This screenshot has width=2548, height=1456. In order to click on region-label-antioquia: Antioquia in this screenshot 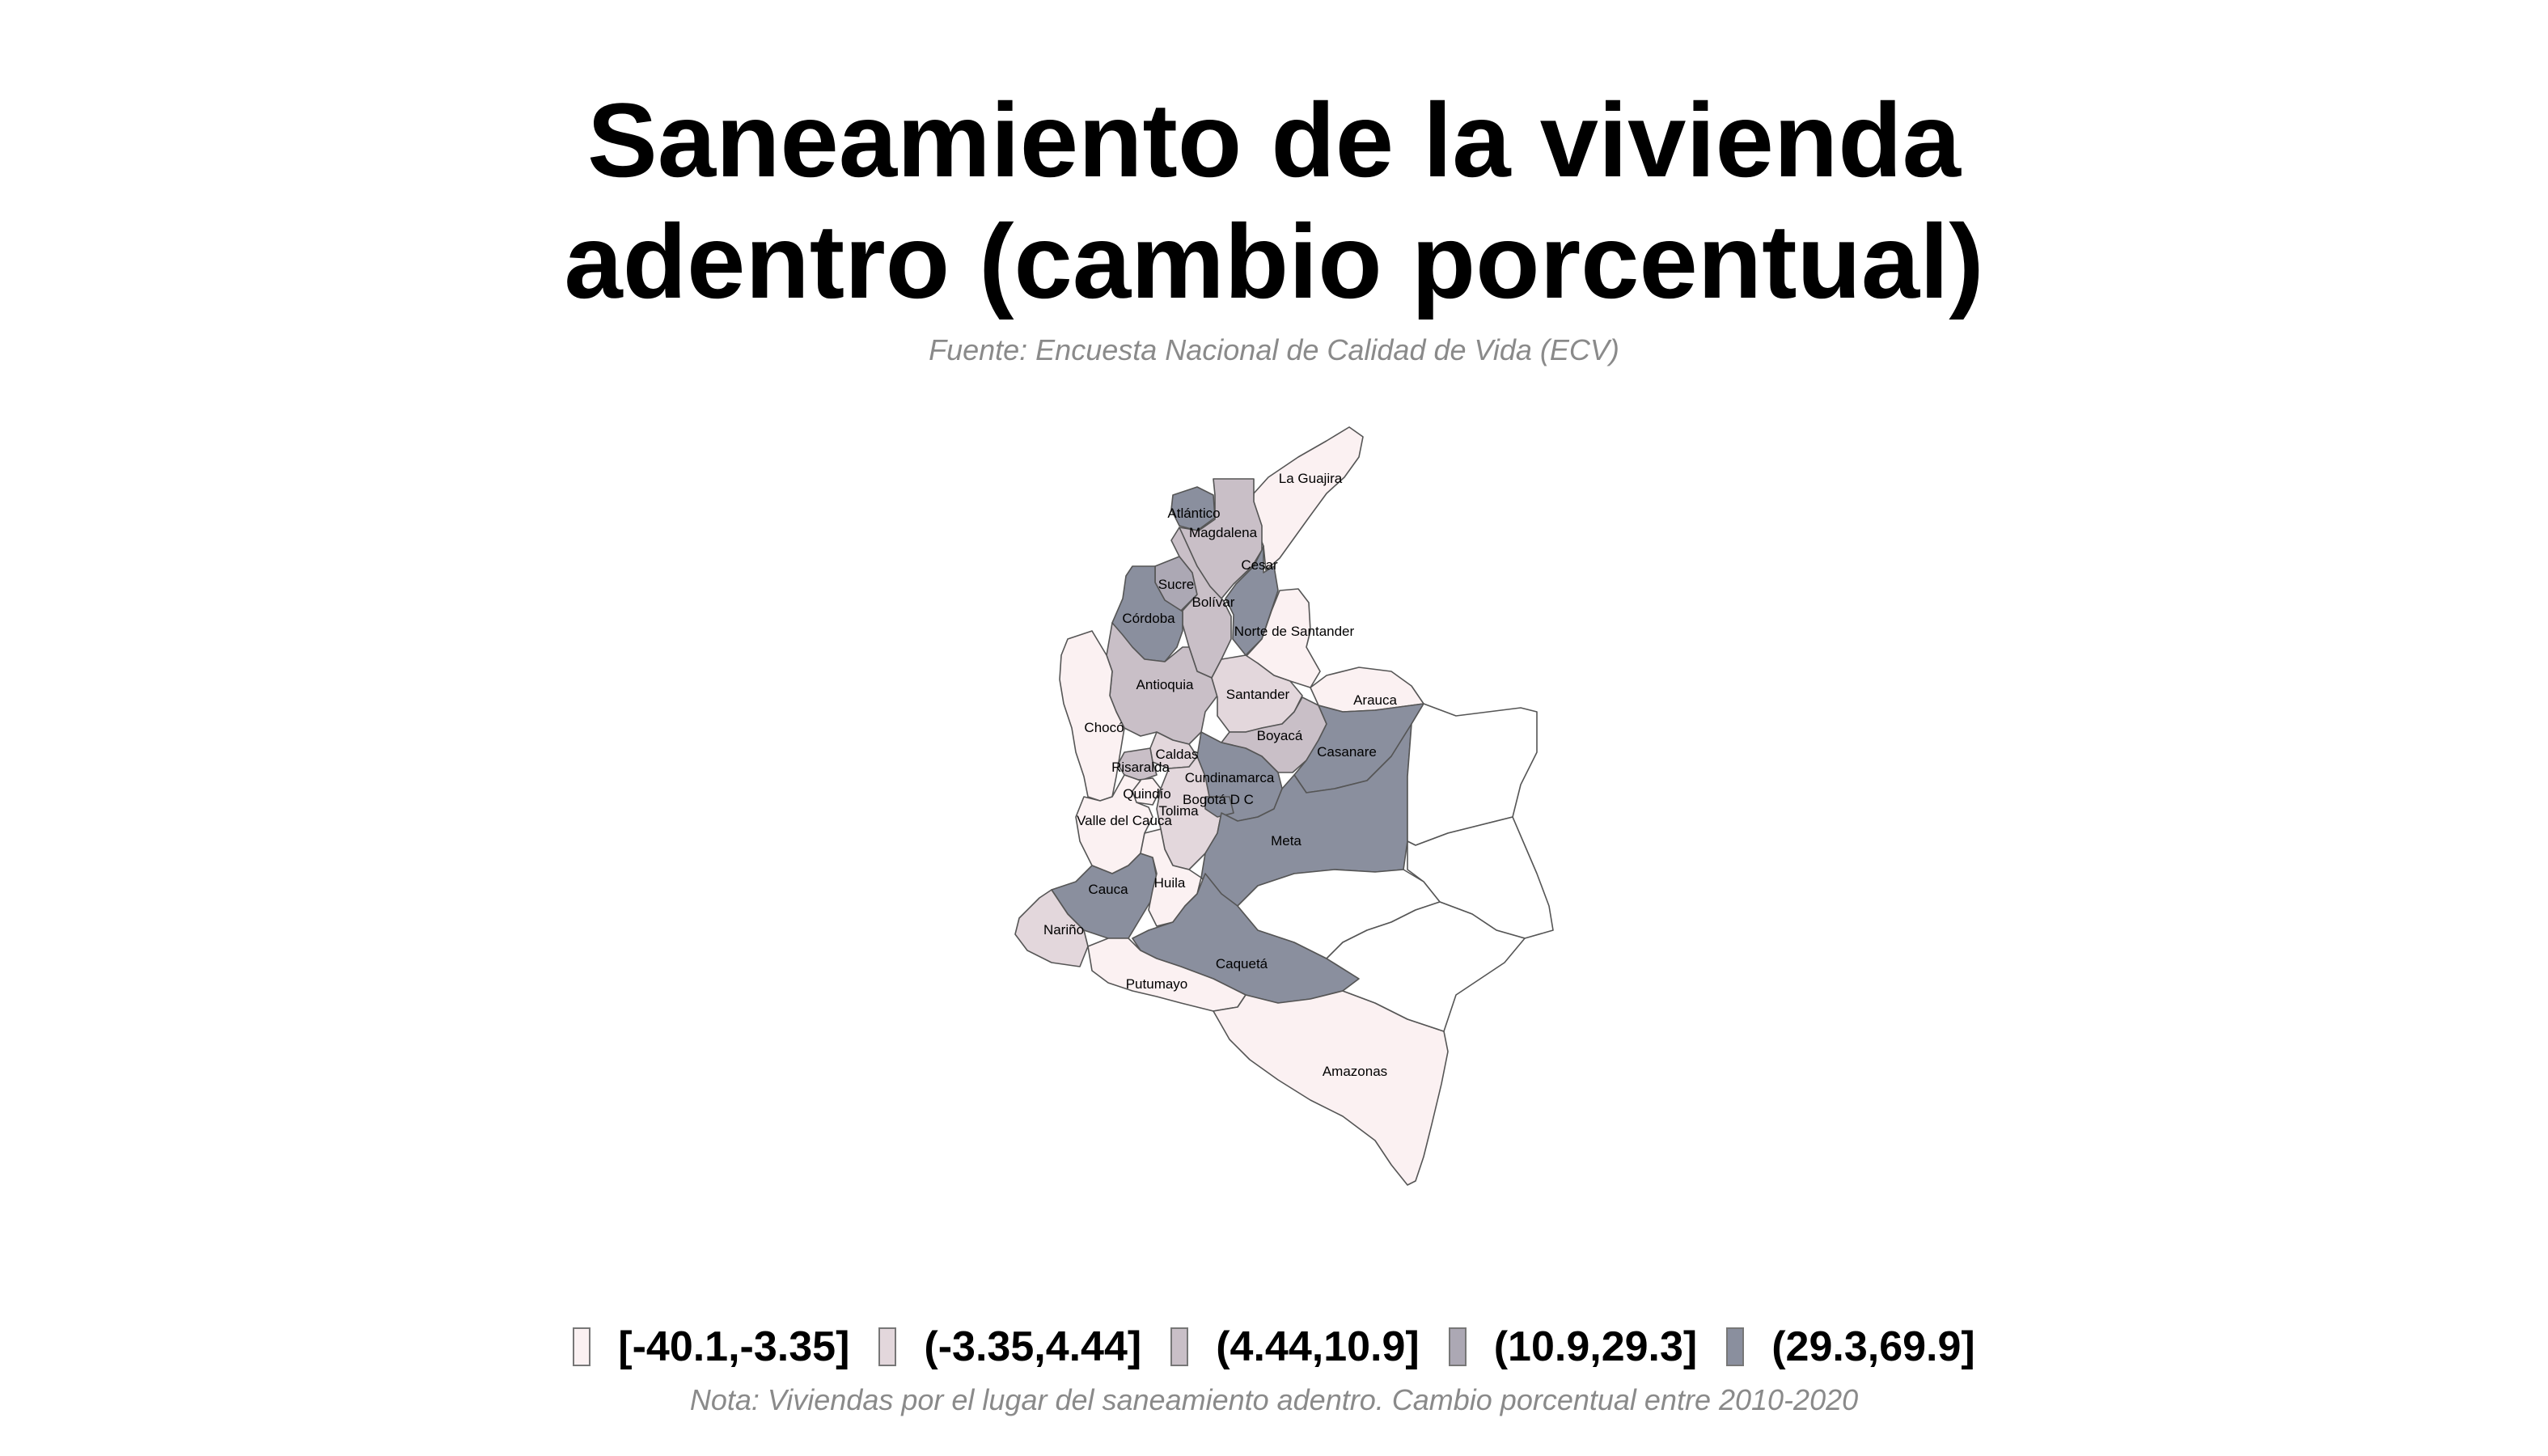, I will do `click(1165, 684)`.